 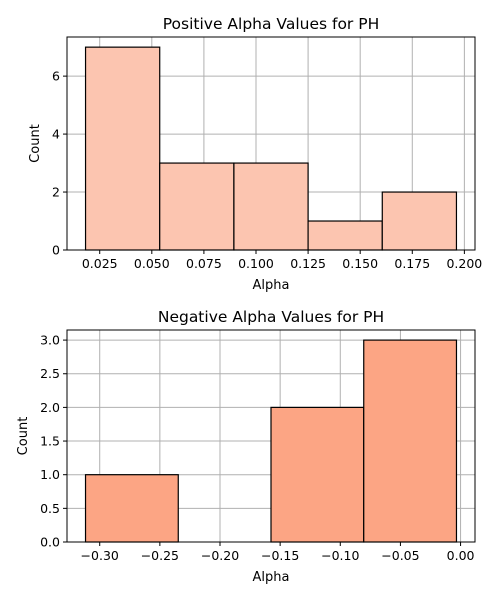 I want to click on chart-title: Positive Alpha Values for PH, so click(x=271, y=24).